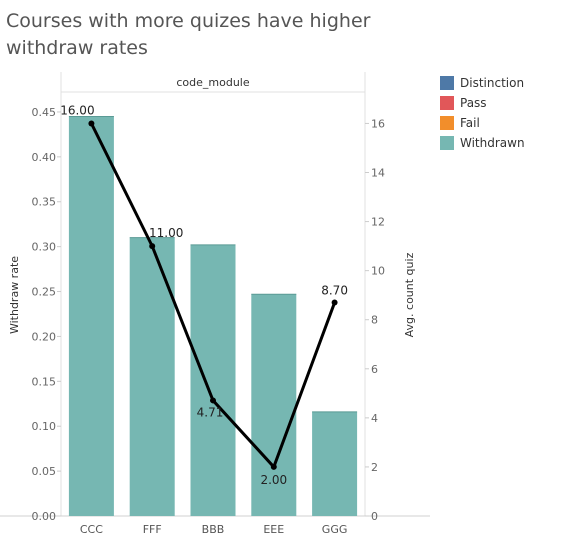 Image resolution: width=578 pixels, height=538 pixels. What do you see at coordinates (44, 292) in the screenshot?
I see `left-tick-label: 0.25` at bounding box center [44, 292].